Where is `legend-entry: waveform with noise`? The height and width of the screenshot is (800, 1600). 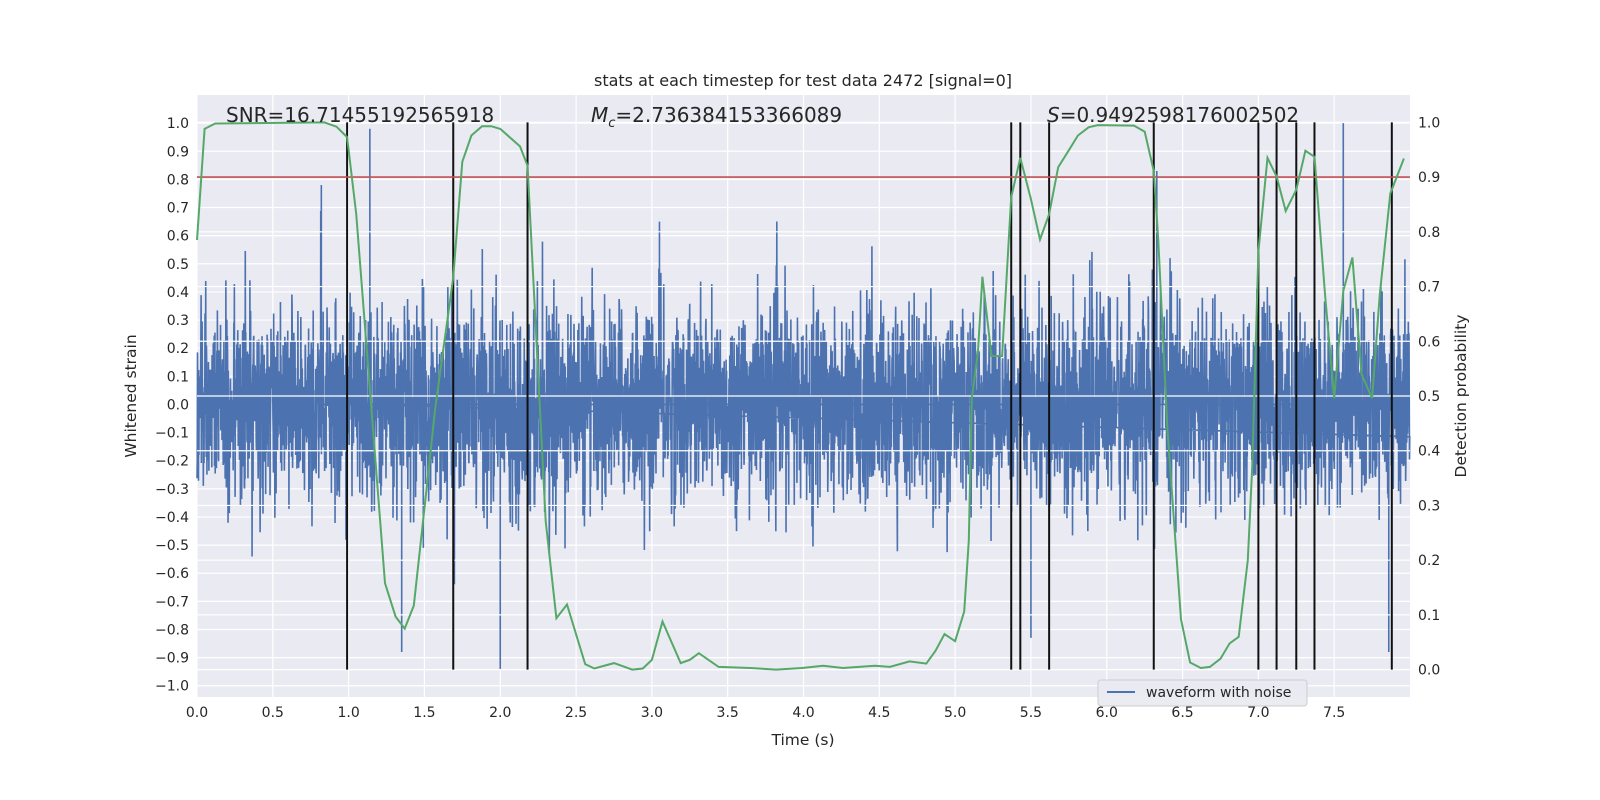
legend-entry: waveform with noise is located at coordinates (1218, 693).